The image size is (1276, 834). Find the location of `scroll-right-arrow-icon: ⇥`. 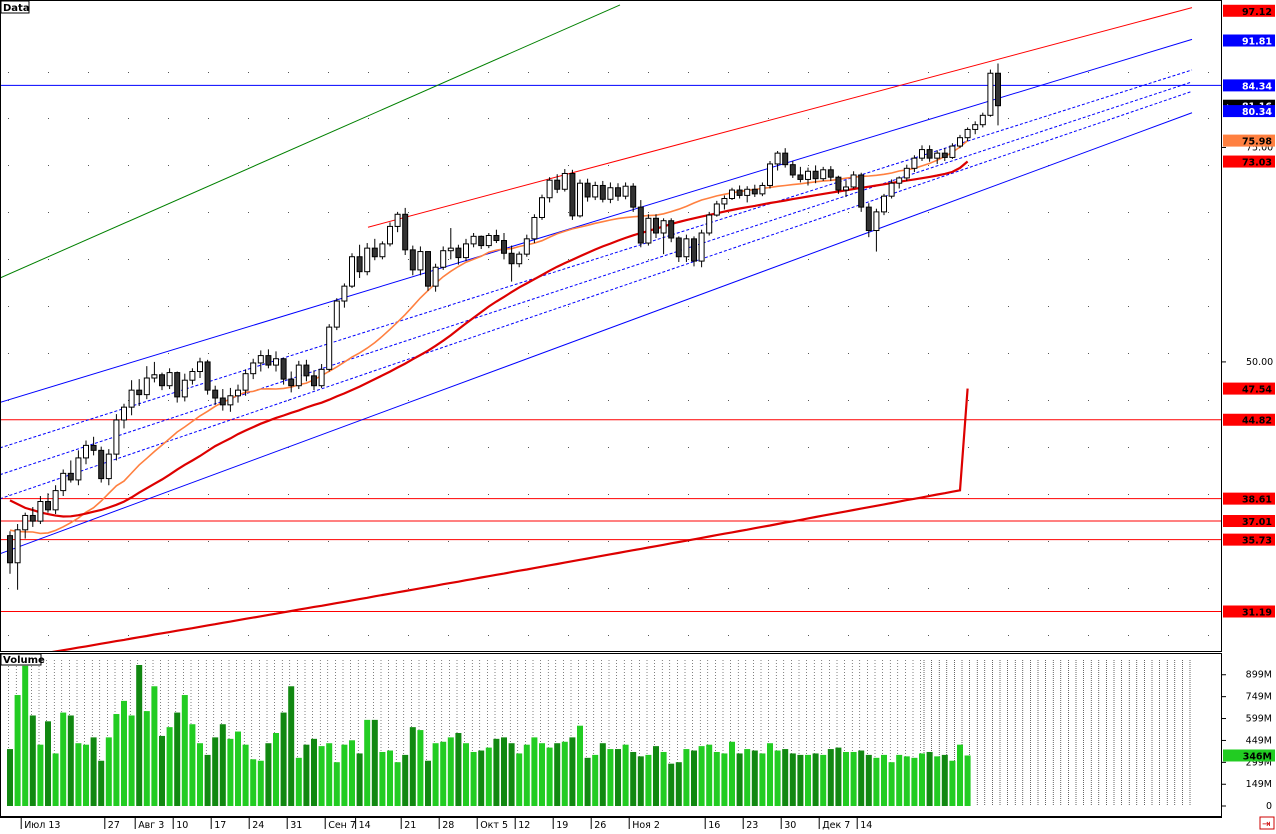

scroll-right-arrow-icon: ⇥ is located at coordinates (1266, 824).